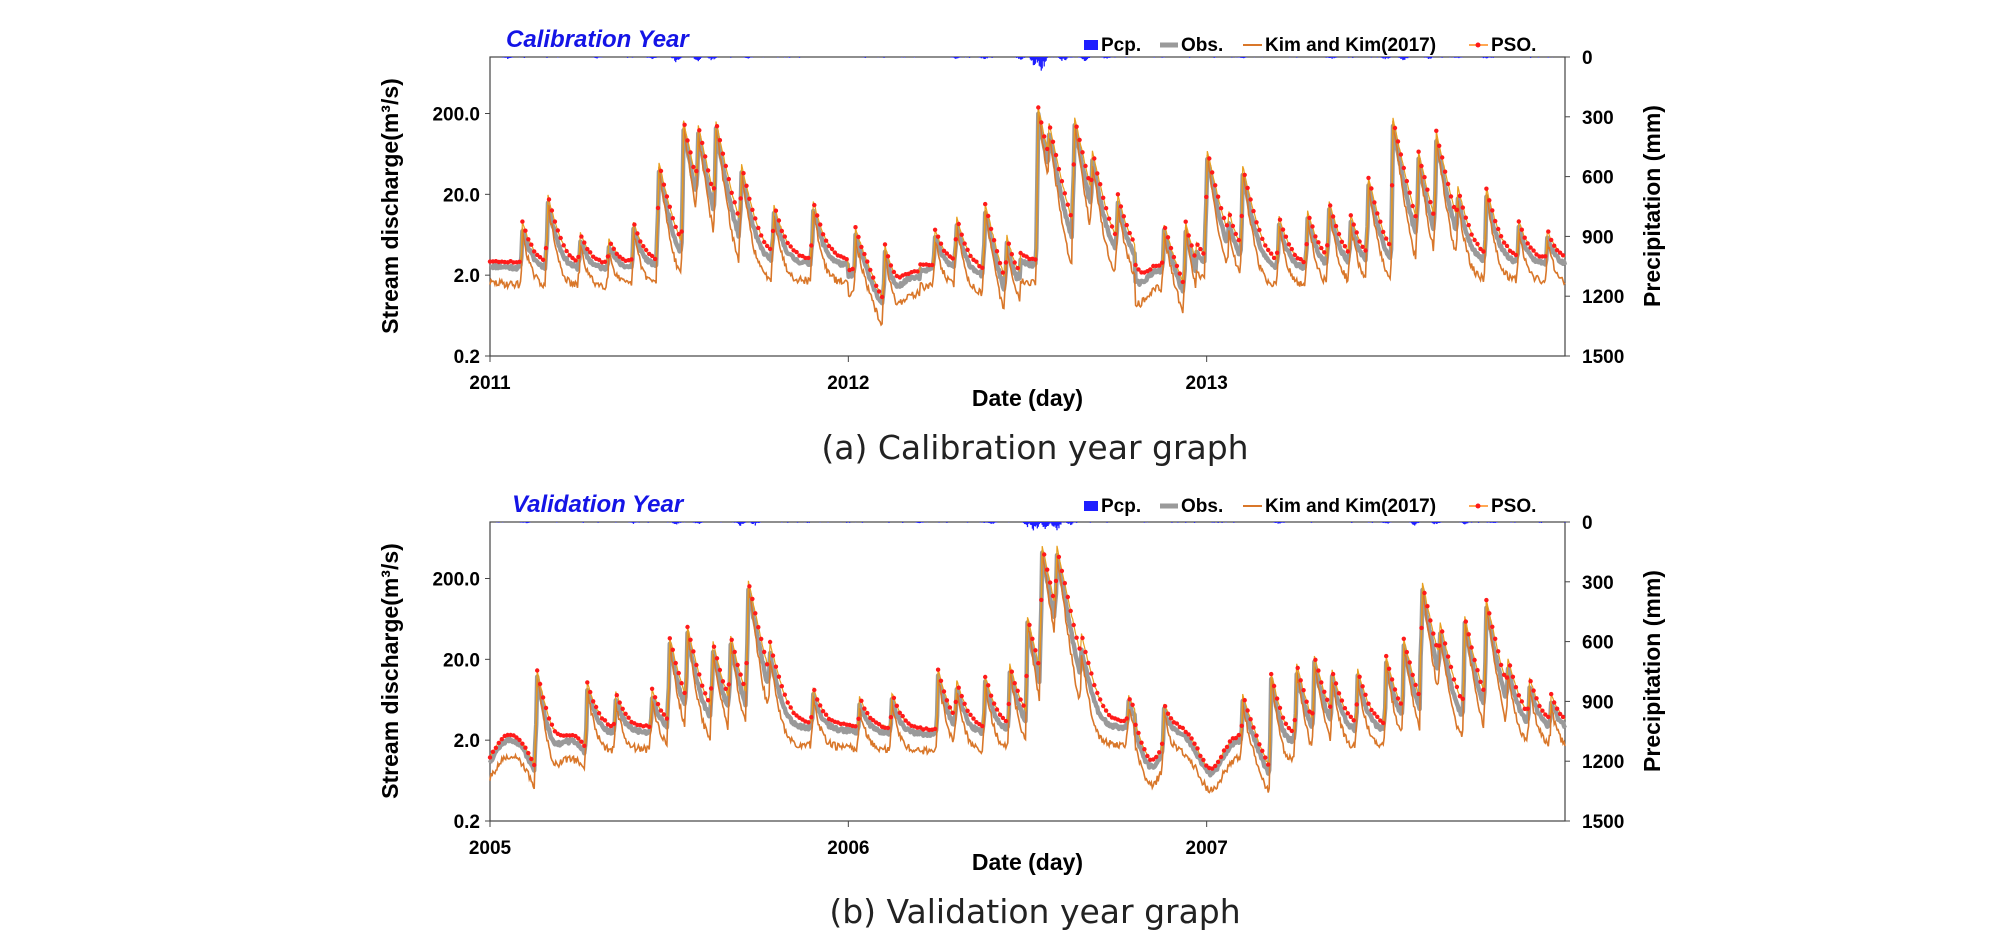  I want to click on y2-axis-title: Precipitation (mm), so click(1652, 671).